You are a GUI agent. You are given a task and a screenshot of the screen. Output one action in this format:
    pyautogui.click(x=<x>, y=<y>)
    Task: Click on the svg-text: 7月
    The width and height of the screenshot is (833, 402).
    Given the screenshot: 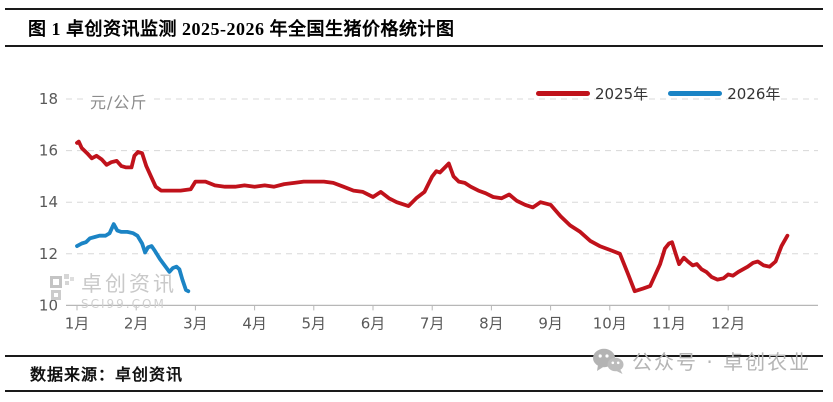 What is the action you would take?
    pyautogui.click(x=432, y=323)
    